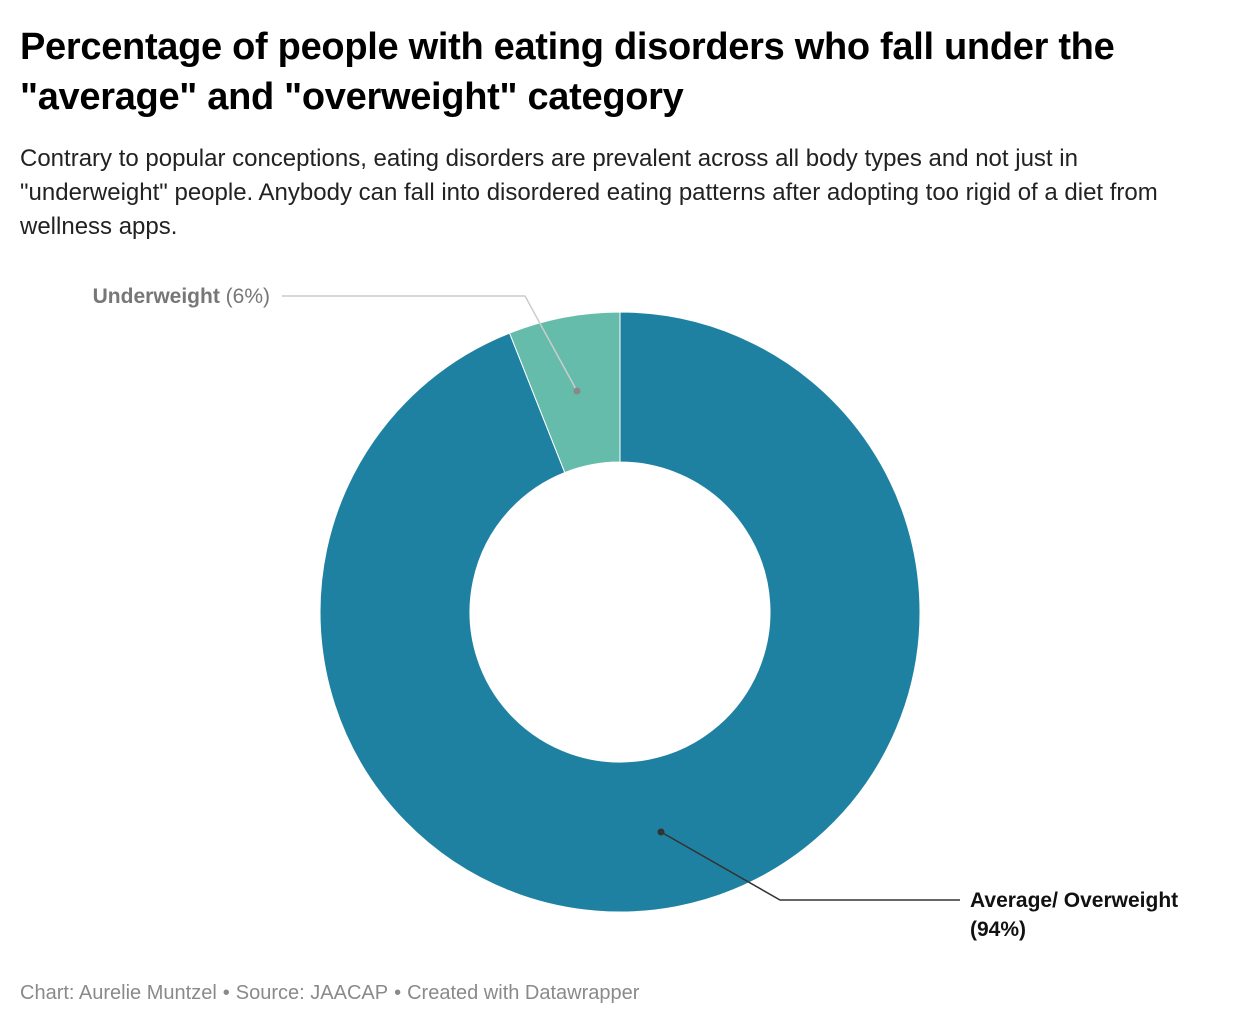 The image size is (1240, 1028). What do you see at coordinates (523, 993) in the screenshot?
I see `datawrapper-credit: Created with Datawrapper` at bounding box center [523, 993].